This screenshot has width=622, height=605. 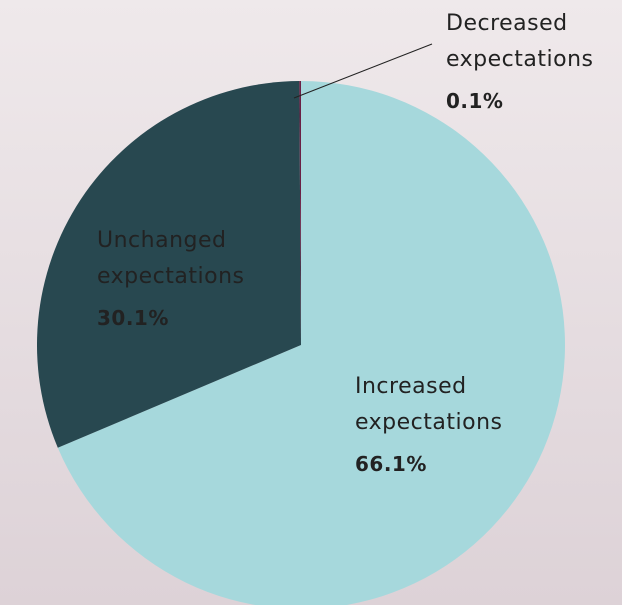 I want to click on slice-label: Unchanged, so click(x=161, y=240).